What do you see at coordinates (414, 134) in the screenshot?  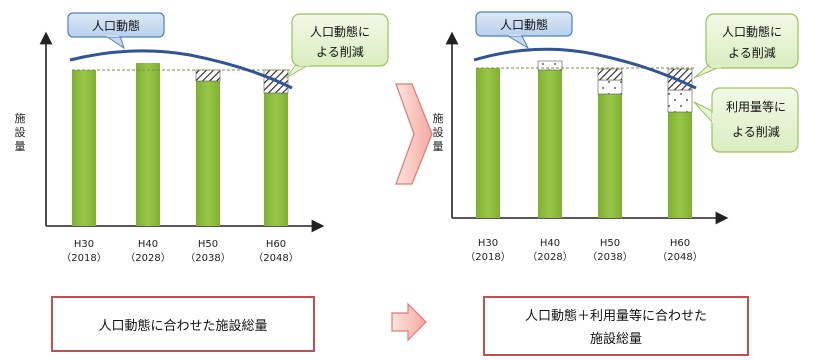 I see `center-big-arrow` at bounding box center [414, 134].